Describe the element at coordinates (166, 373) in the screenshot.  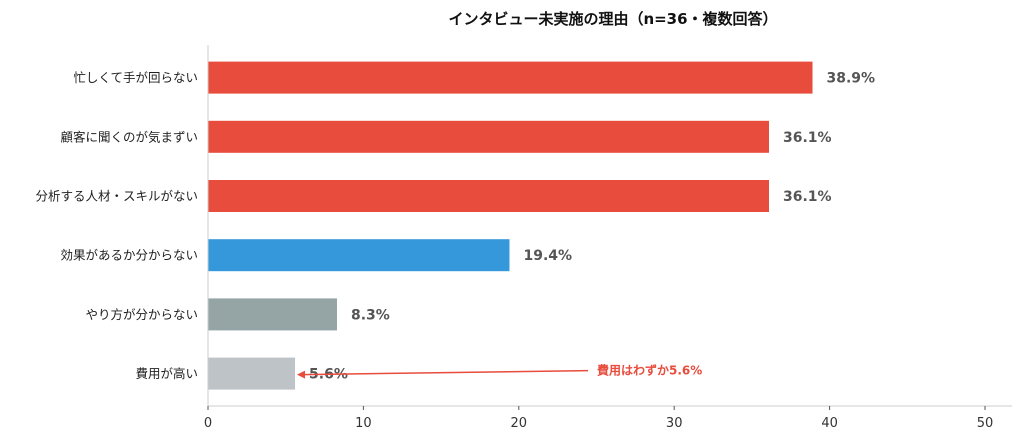
I see `category-label: 費用が高い` at that location.